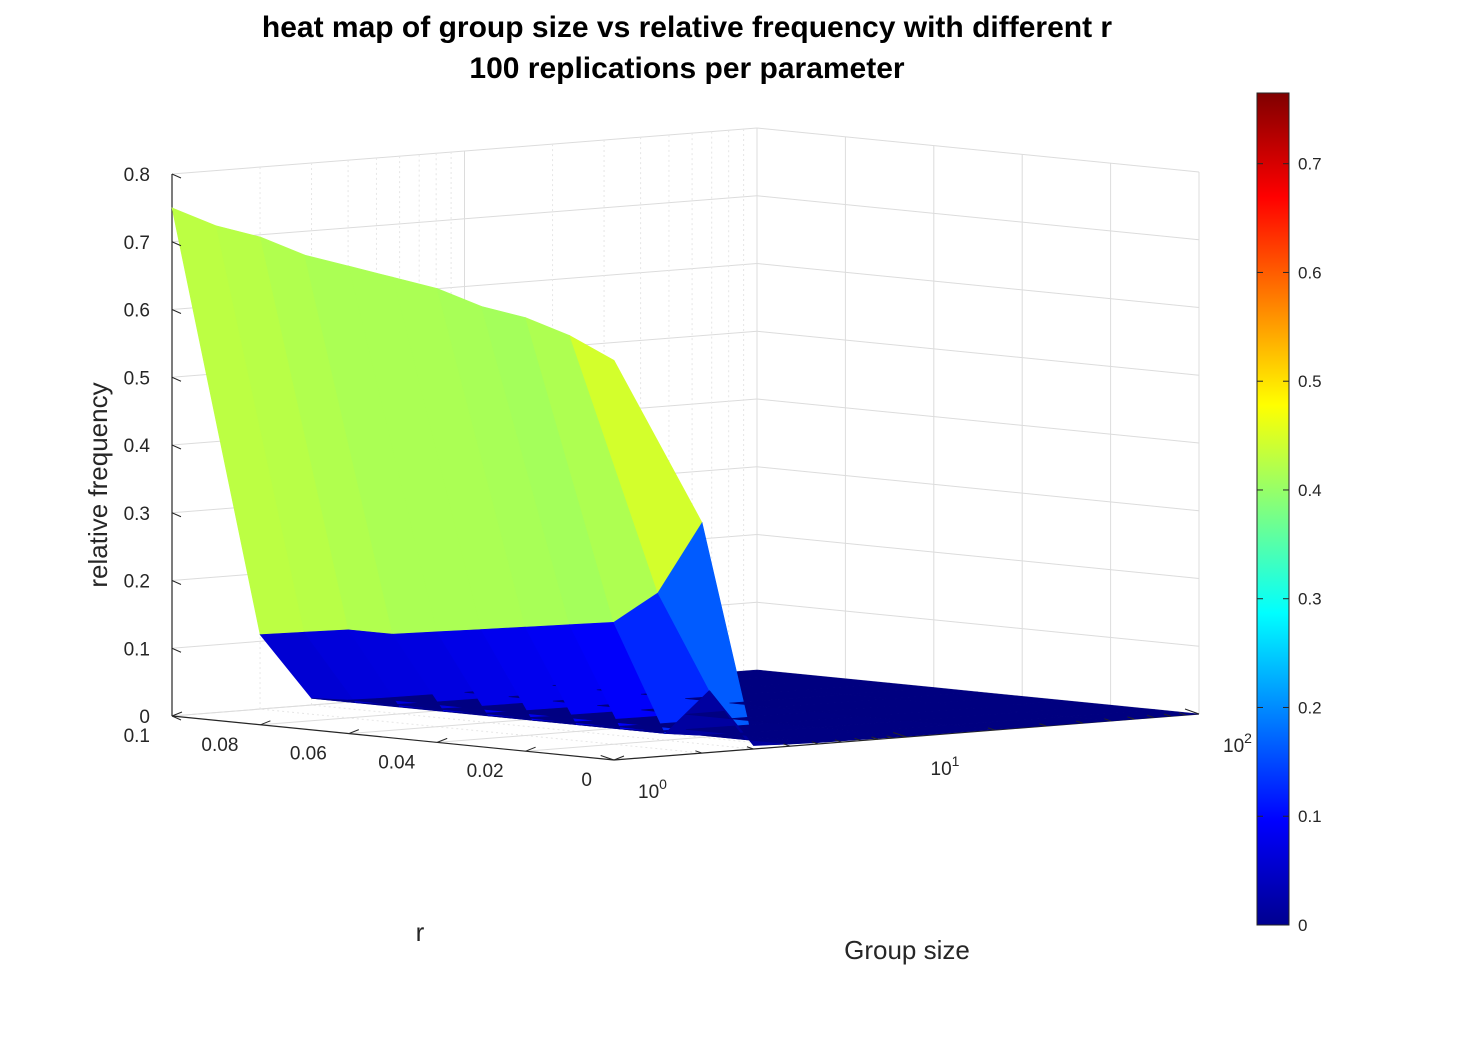 The image size is (1458, 1042). I want to click on x-tick-label: 10², so click(1237, 743).